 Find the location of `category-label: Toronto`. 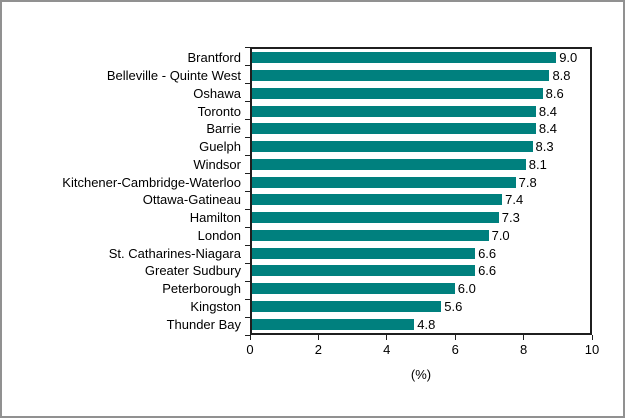

category-label: Toronto is located at coordinates (219, 111).